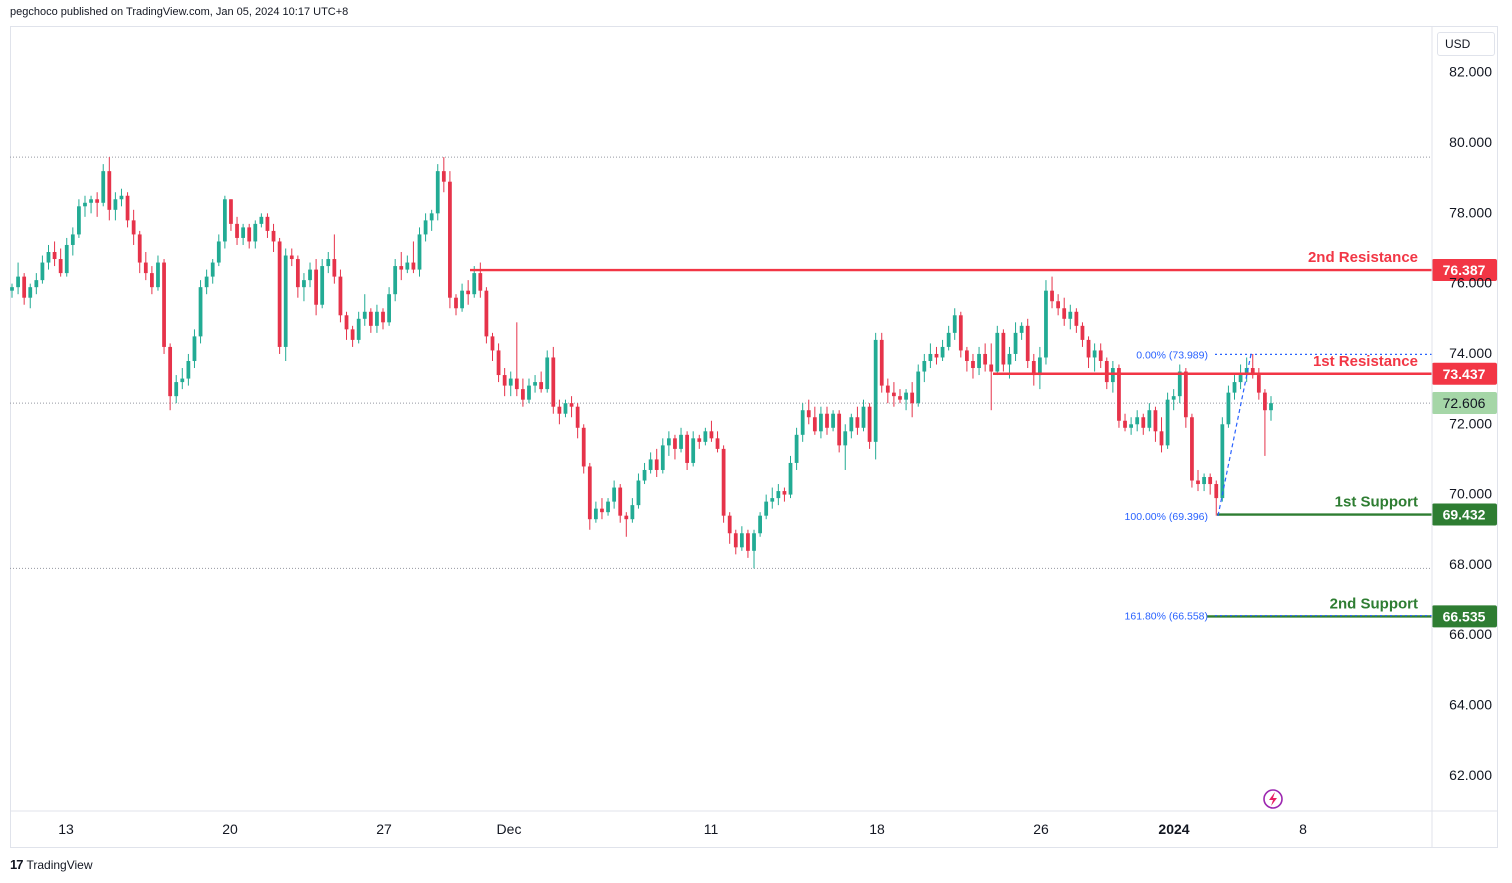 This screenshot has width=1512, height=883. Describe the element at coordinates (1466, 44) in the screenshot. I see `currency-selector: USD` at that location.